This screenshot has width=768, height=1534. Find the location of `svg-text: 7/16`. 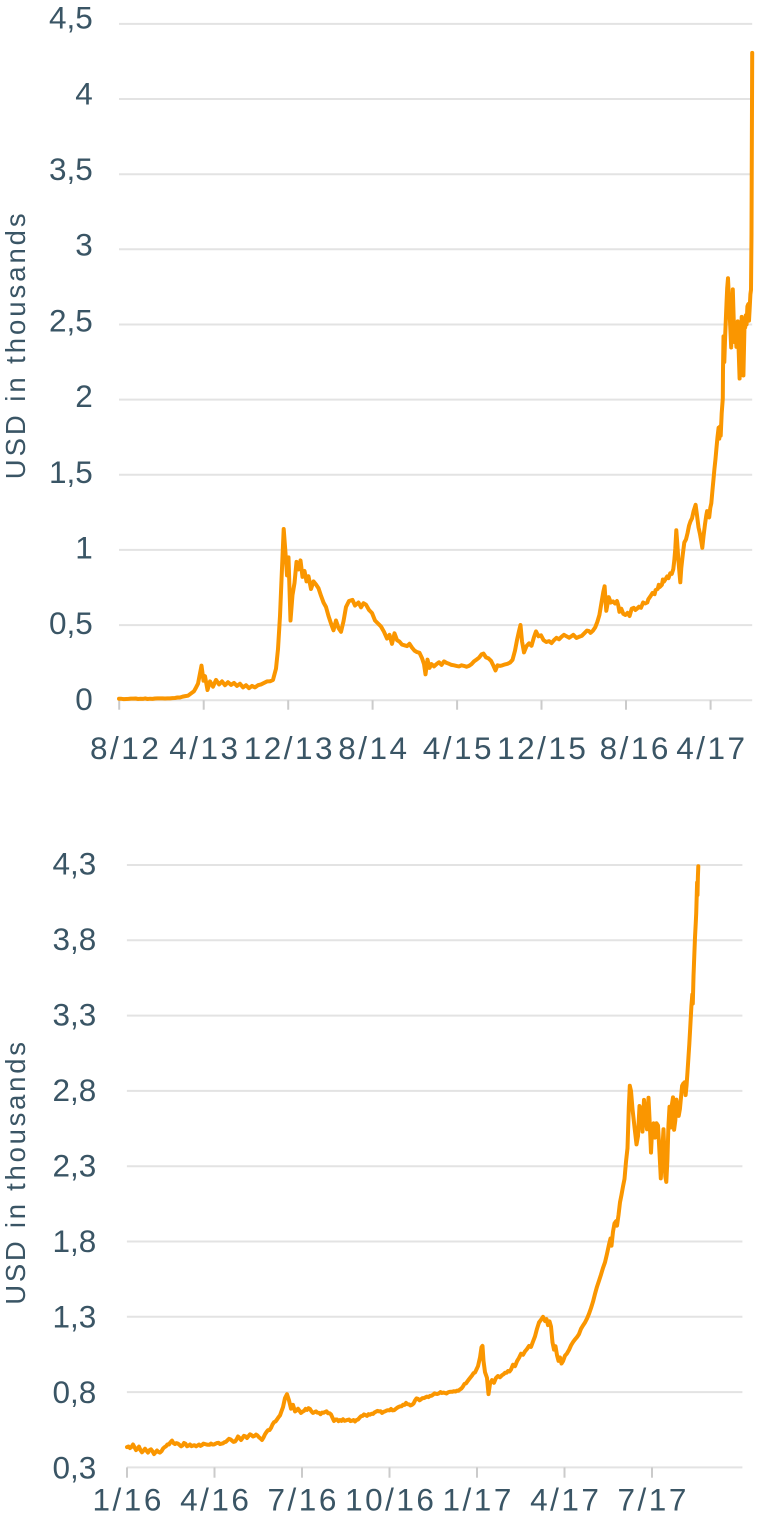

svg-text: 7/16 is located at coordinates (303, 1500).